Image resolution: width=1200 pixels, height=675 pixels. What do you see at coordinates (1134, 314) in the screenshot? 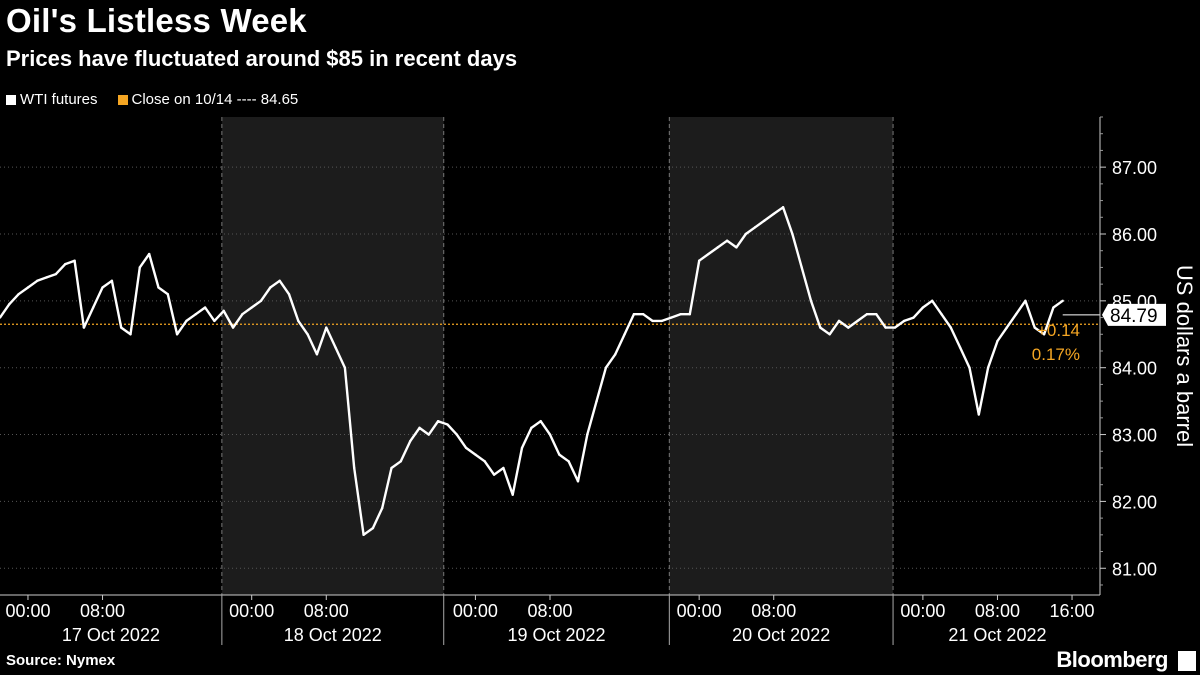
I see `last-value-box` at bounding box center [1134, 314].